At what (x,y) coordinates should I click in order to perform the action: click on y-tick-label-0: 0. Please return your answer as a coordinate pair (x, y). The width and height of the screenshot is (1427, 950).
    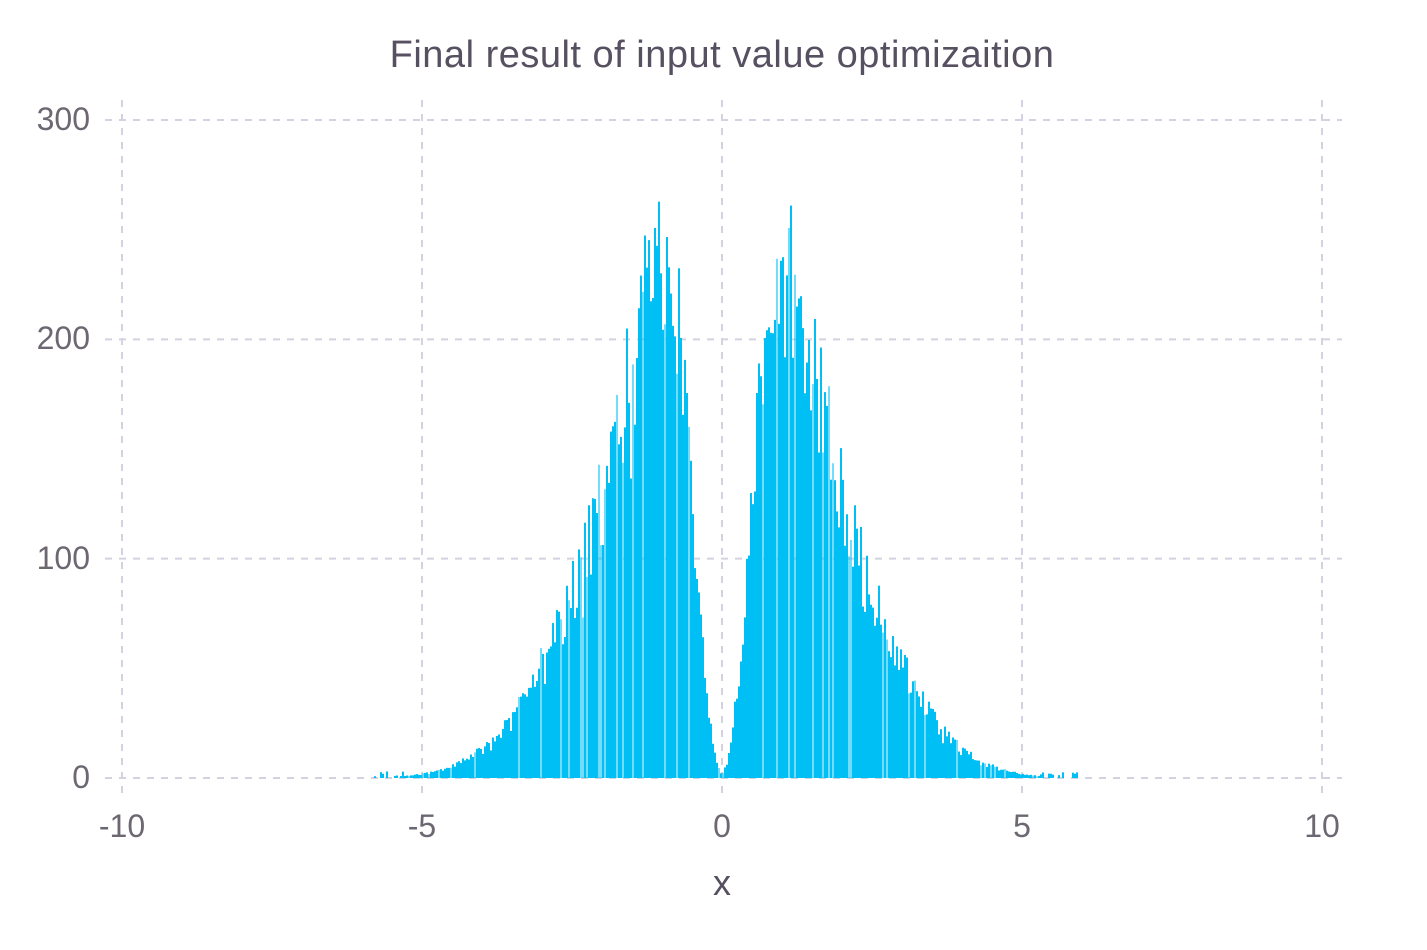
    Looking at the image, I should click on (81, 777).